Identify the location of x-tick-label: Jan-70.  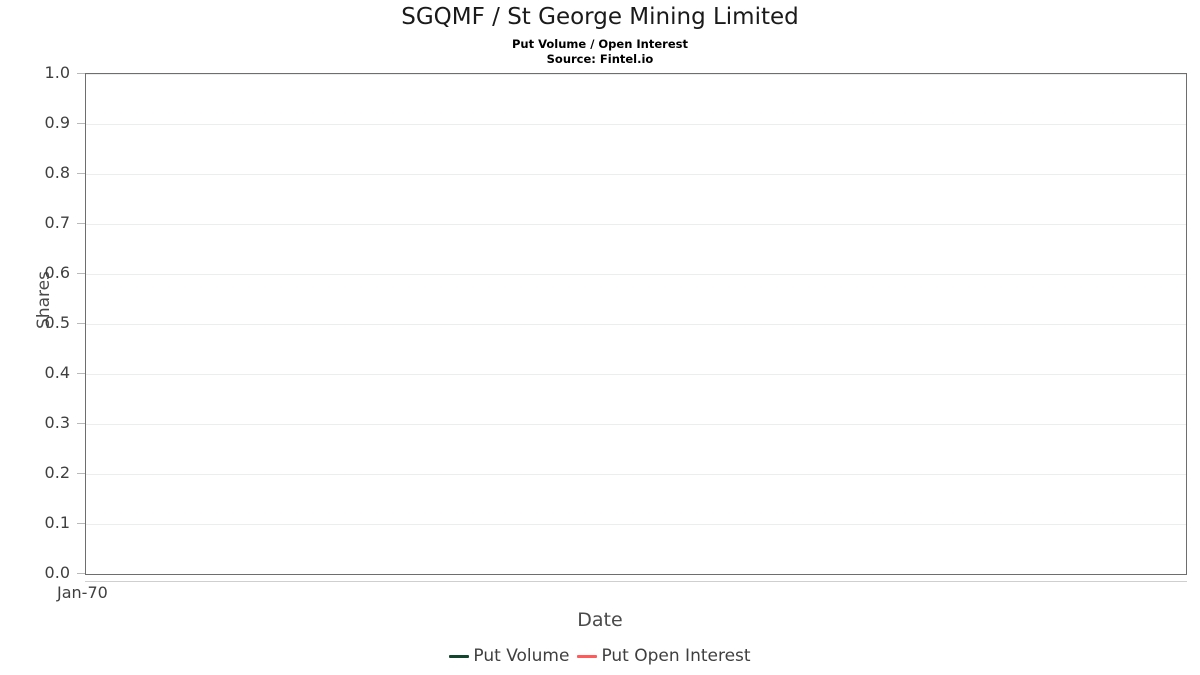
(82, 592).